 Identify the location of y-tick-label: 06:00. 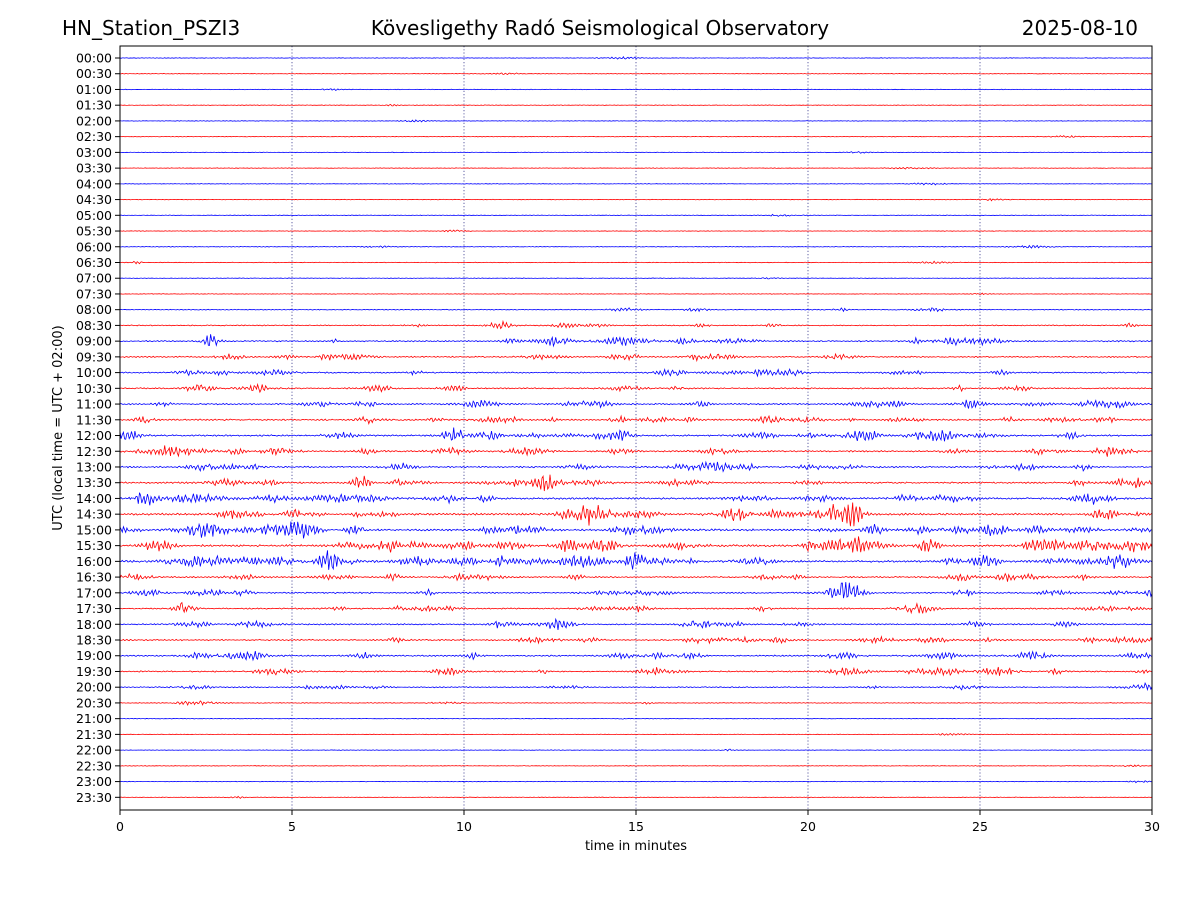
(94, 246).